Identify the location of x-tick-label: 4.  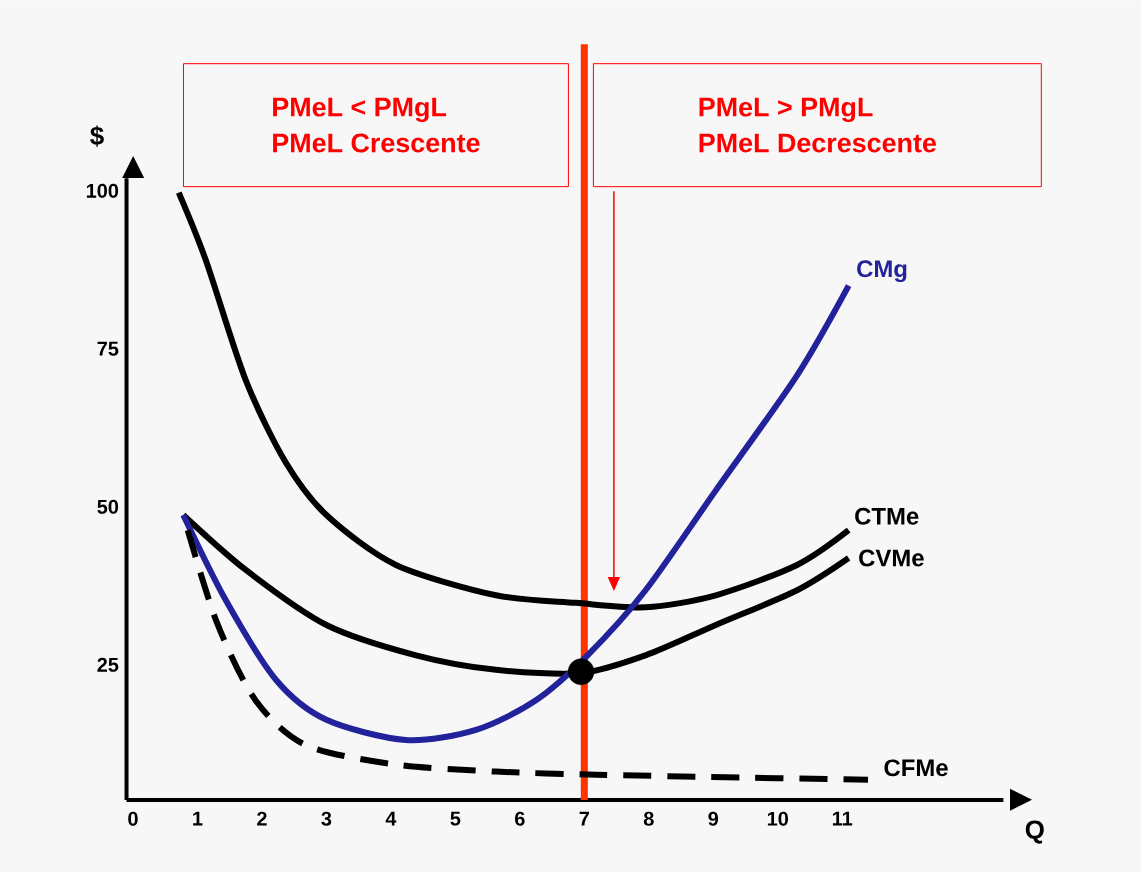
(391, 818).